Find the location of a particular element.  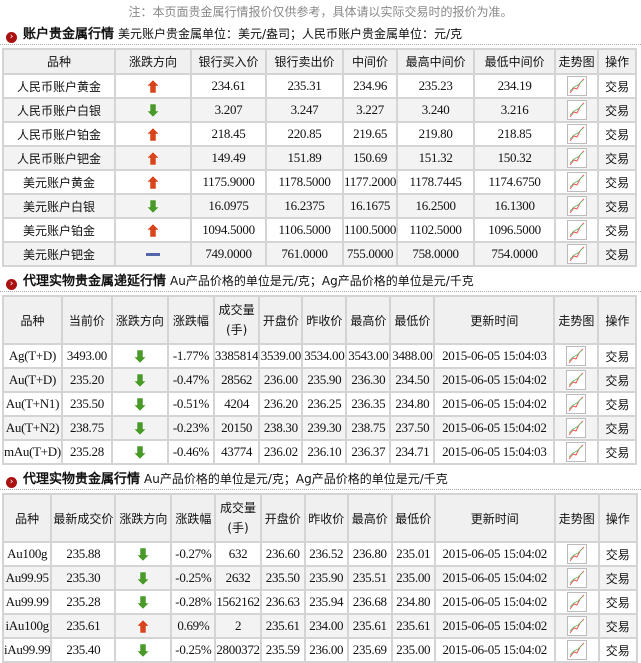

product-name: mAu(T+D) is located at coordinates (32, 452).